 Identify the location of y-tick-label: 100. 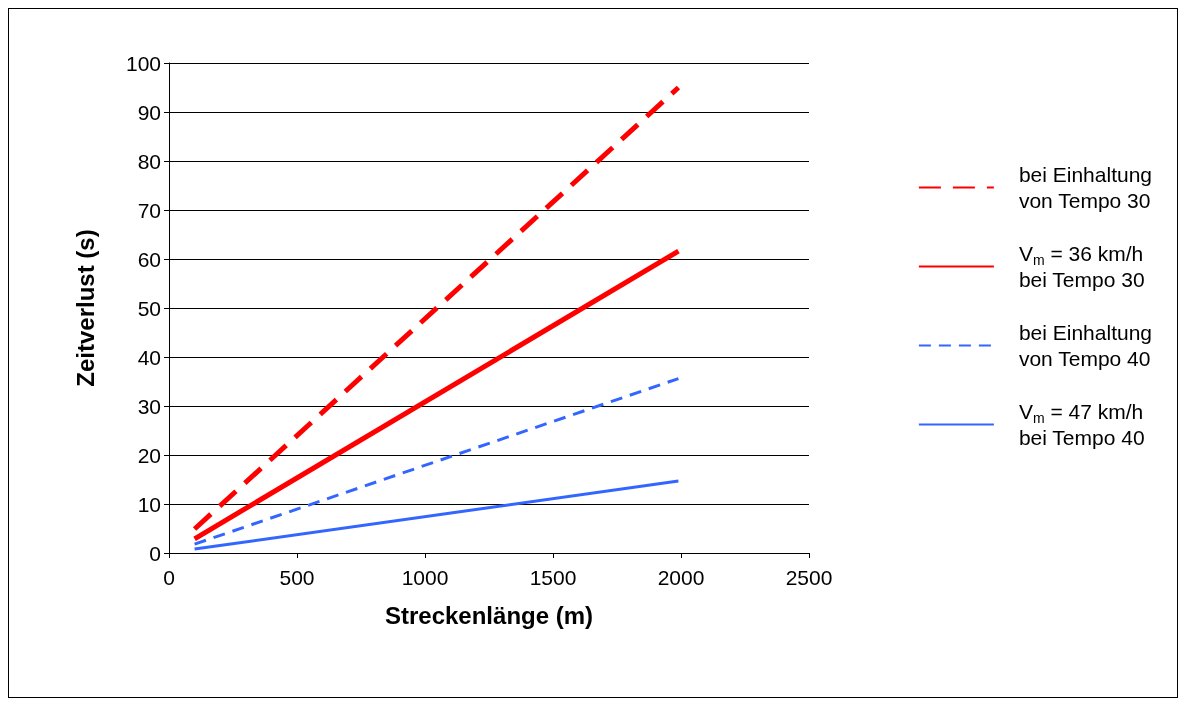
(143, 63).